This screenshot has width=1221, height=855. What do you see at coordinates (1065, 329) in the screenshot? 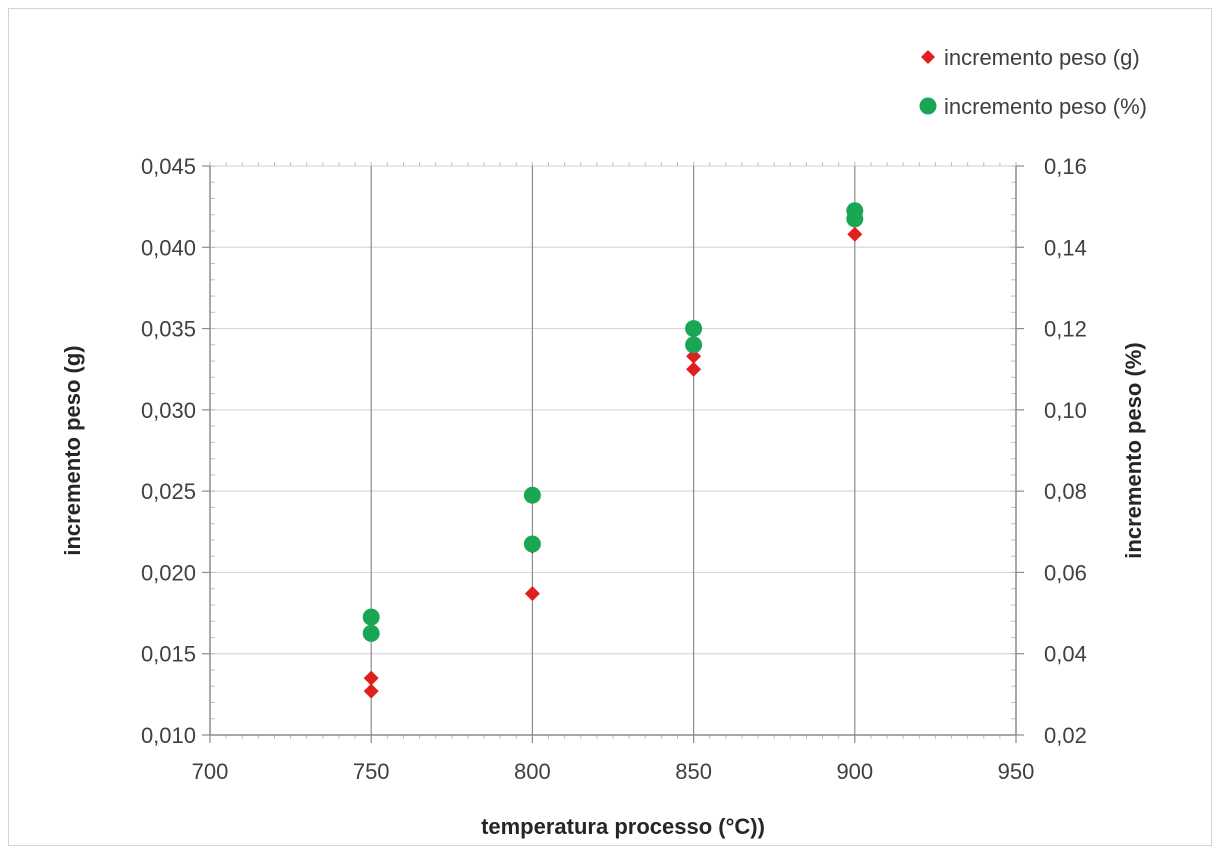
I see `y2-tick-label: 0,12` at bounding box center [1065, 329].